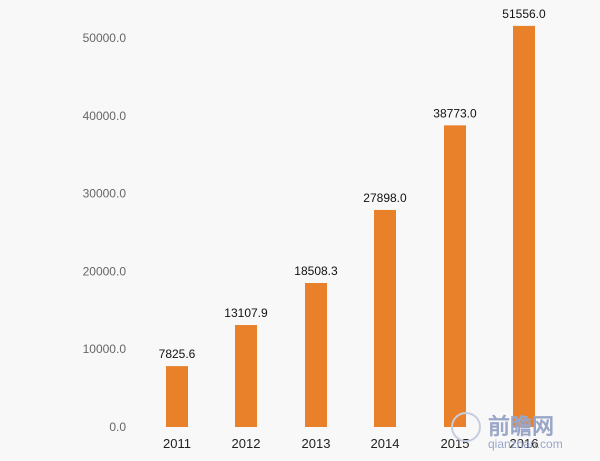 This screenshot has height=461, width=600. What do you see at coordinates (385, 443) in the screenshot?
I see `x-tick-label: 2014` at bounding box center [385, 443].